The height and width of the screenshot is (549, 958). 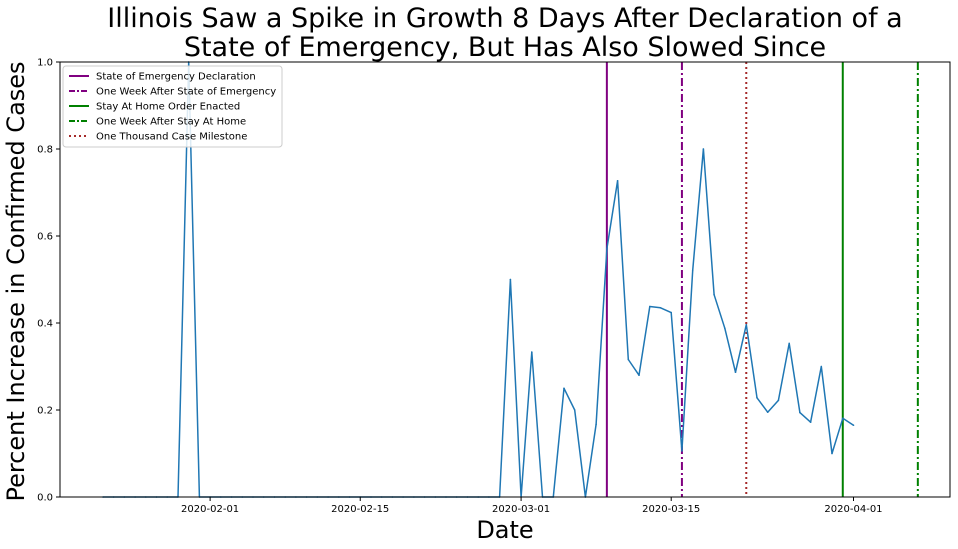 I want to click on legend-entry: One Week After State of Emergency, so click(x=186, y=92).